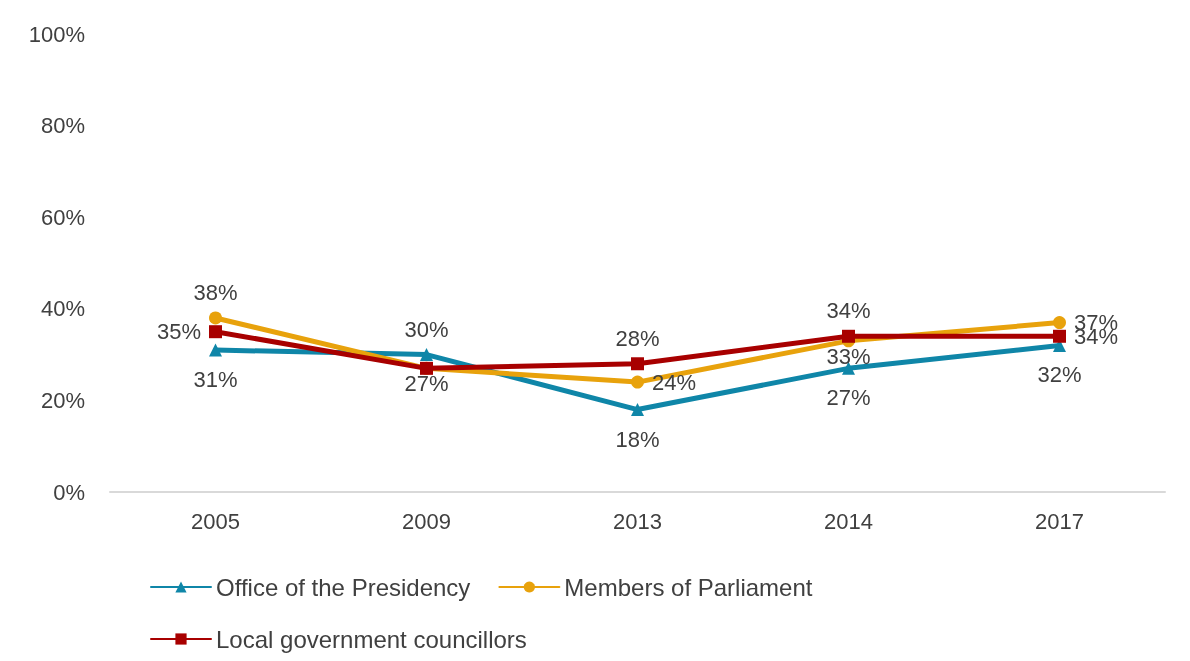 This screenshot has width=1190, height=661. What do you see at coordinates (343, 587) in the screenshot?
I see `legend-label: Office of the Presidency` at bounding box center [343, 587].